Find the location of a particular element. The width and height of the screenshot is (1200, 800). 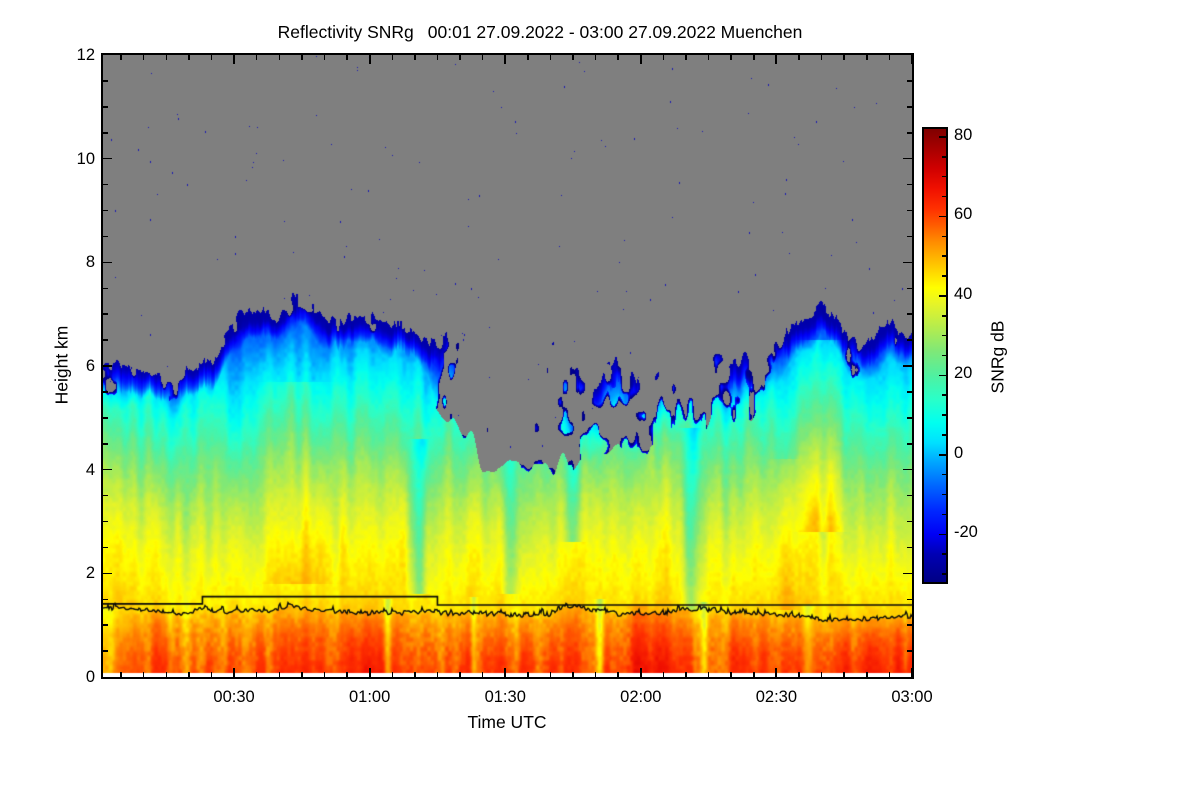

y-tick-label: 2 is located at coordinates (90, 573).